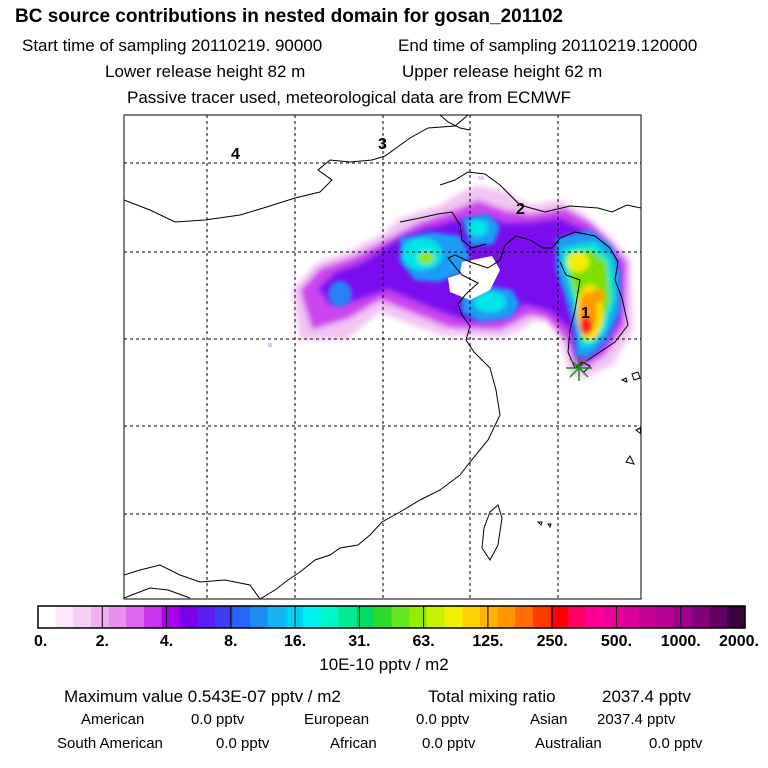 Image resolution: width=768 pixels, height=768 pixels. Describe the element at coordinates (676, 743) in the screenshot. I see `region-value-australian: 0.0 pptv` at that location.